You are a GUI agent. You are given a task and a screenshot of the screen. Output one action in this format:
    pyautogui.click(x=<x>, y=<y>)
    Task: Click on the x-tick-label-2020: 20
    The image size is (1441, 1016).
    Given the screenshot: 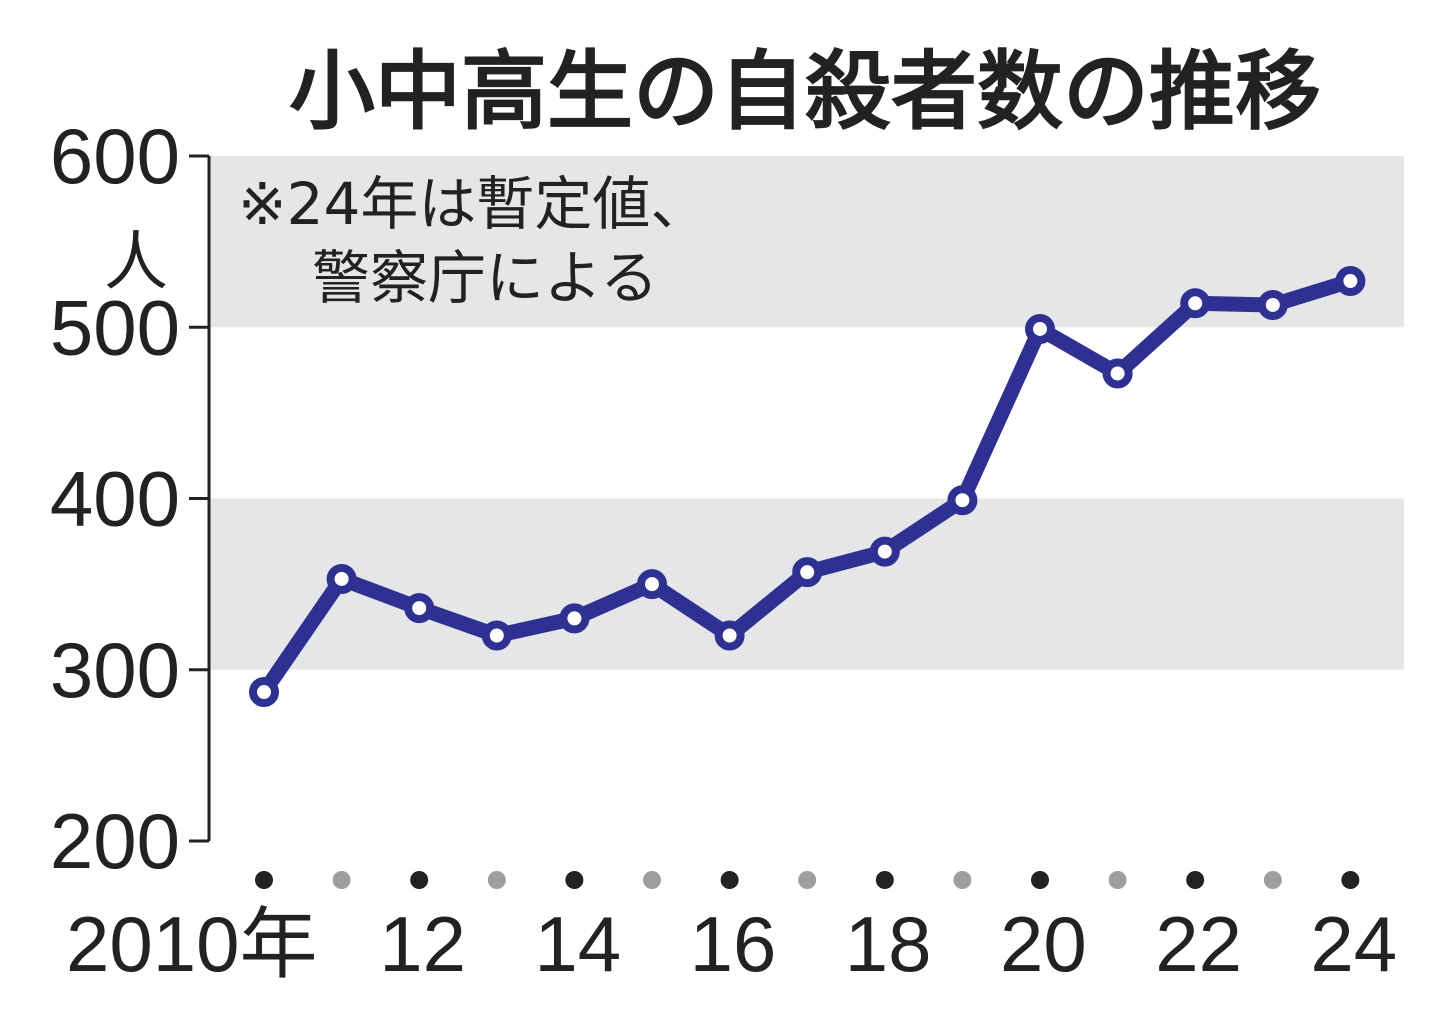 What is the action you would take?
    pyautogui.click(x=1043, y=944)
    